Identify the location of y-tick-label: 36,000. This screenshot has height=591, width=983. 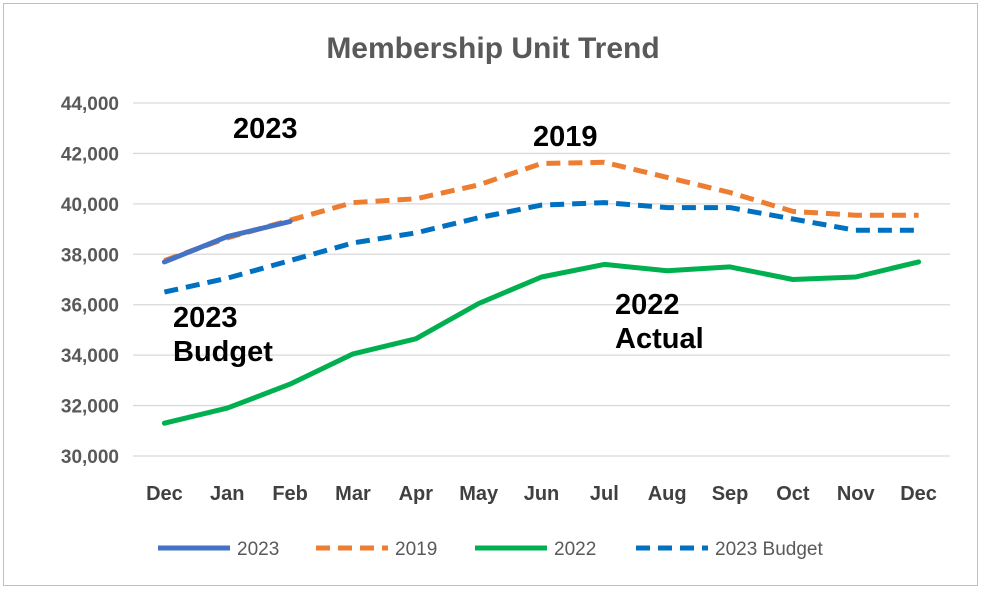
(90, 306).